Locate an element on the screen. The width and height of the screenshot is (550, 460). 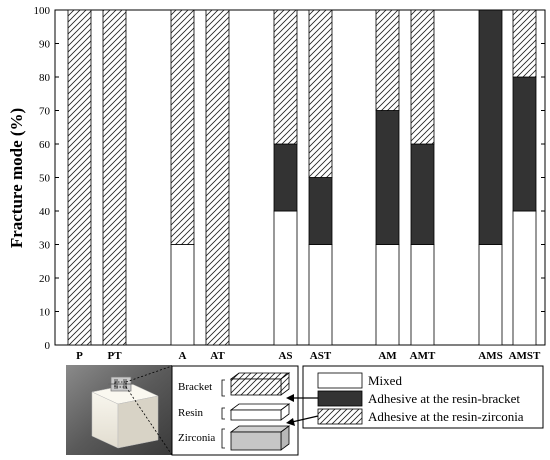
bar-segment-A-series0 is located at coordinates (182, 295).